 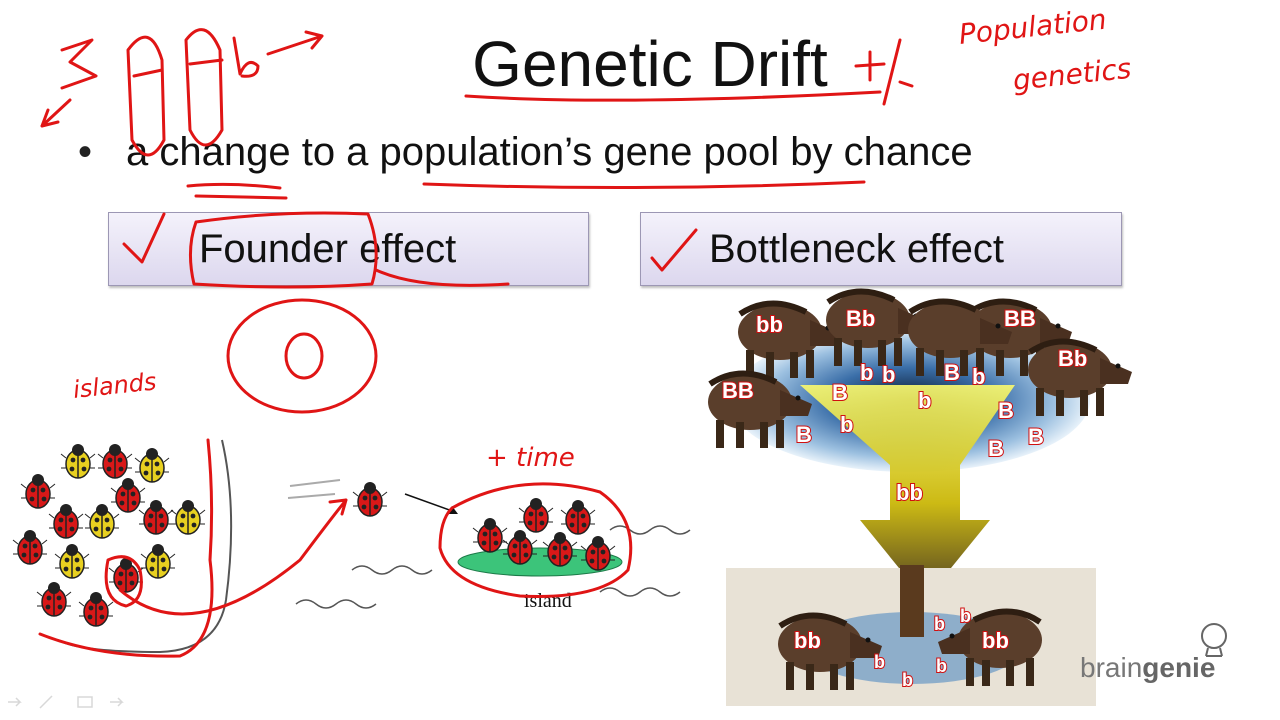 What do you see at coordinates (85, 702) in the screenshot?
I see `menu-icon` at bounding box center [85, 702].